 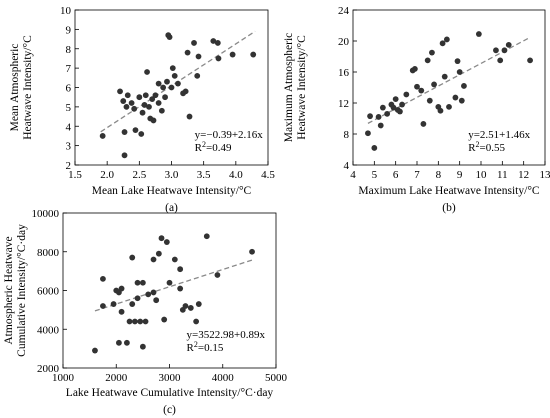 I want to click on y-tick-label: 8000, so click(x=48, y=253).